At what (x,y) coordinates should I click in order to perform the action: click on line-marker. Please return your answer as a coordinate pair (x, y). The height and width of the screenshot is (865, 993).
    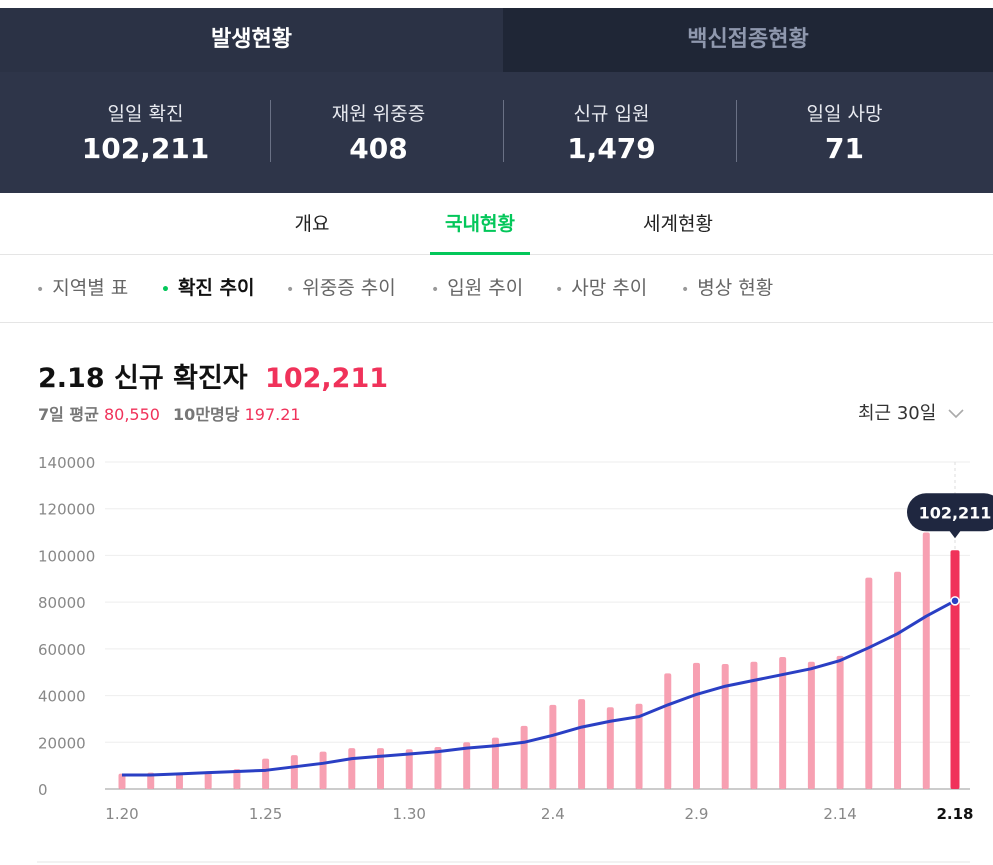
    Looking at the image, I should click on (955, 601).